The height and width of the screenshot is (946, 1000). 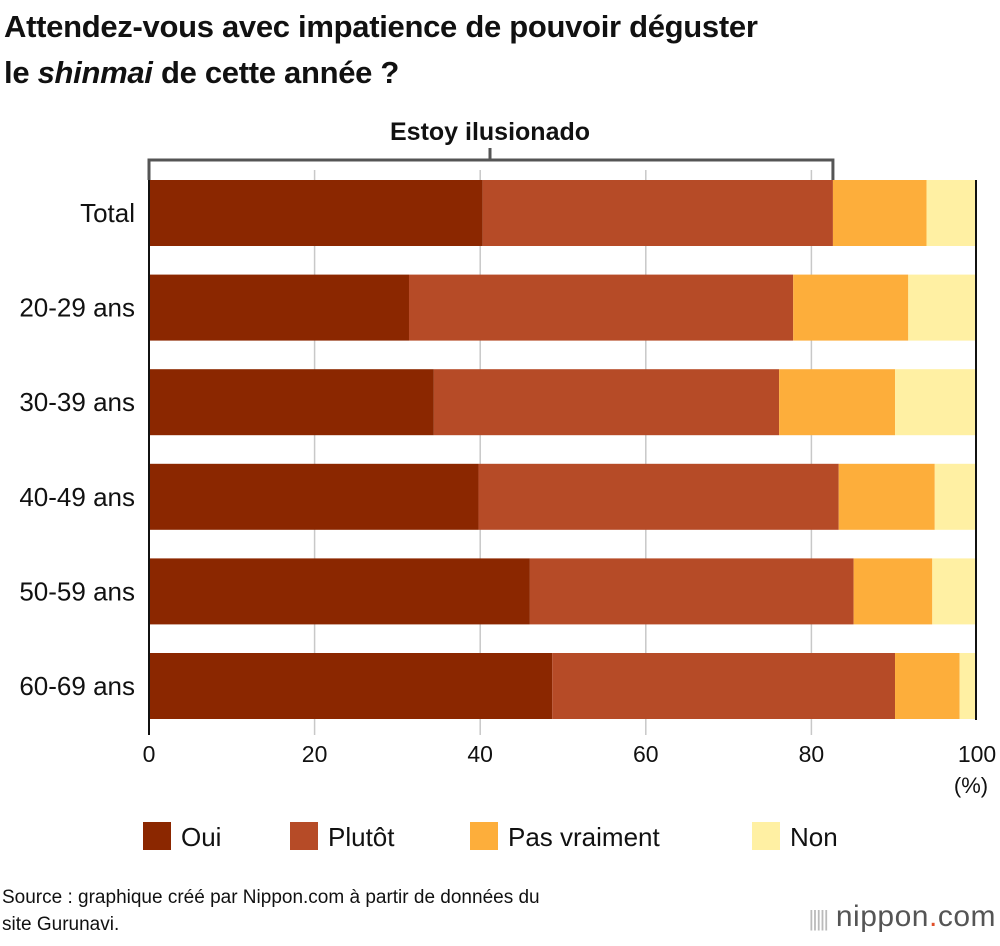 What do you see at coordinates (21, 72) in the screenshot?
I see `title-part: le` at bounding box center [21, 72].